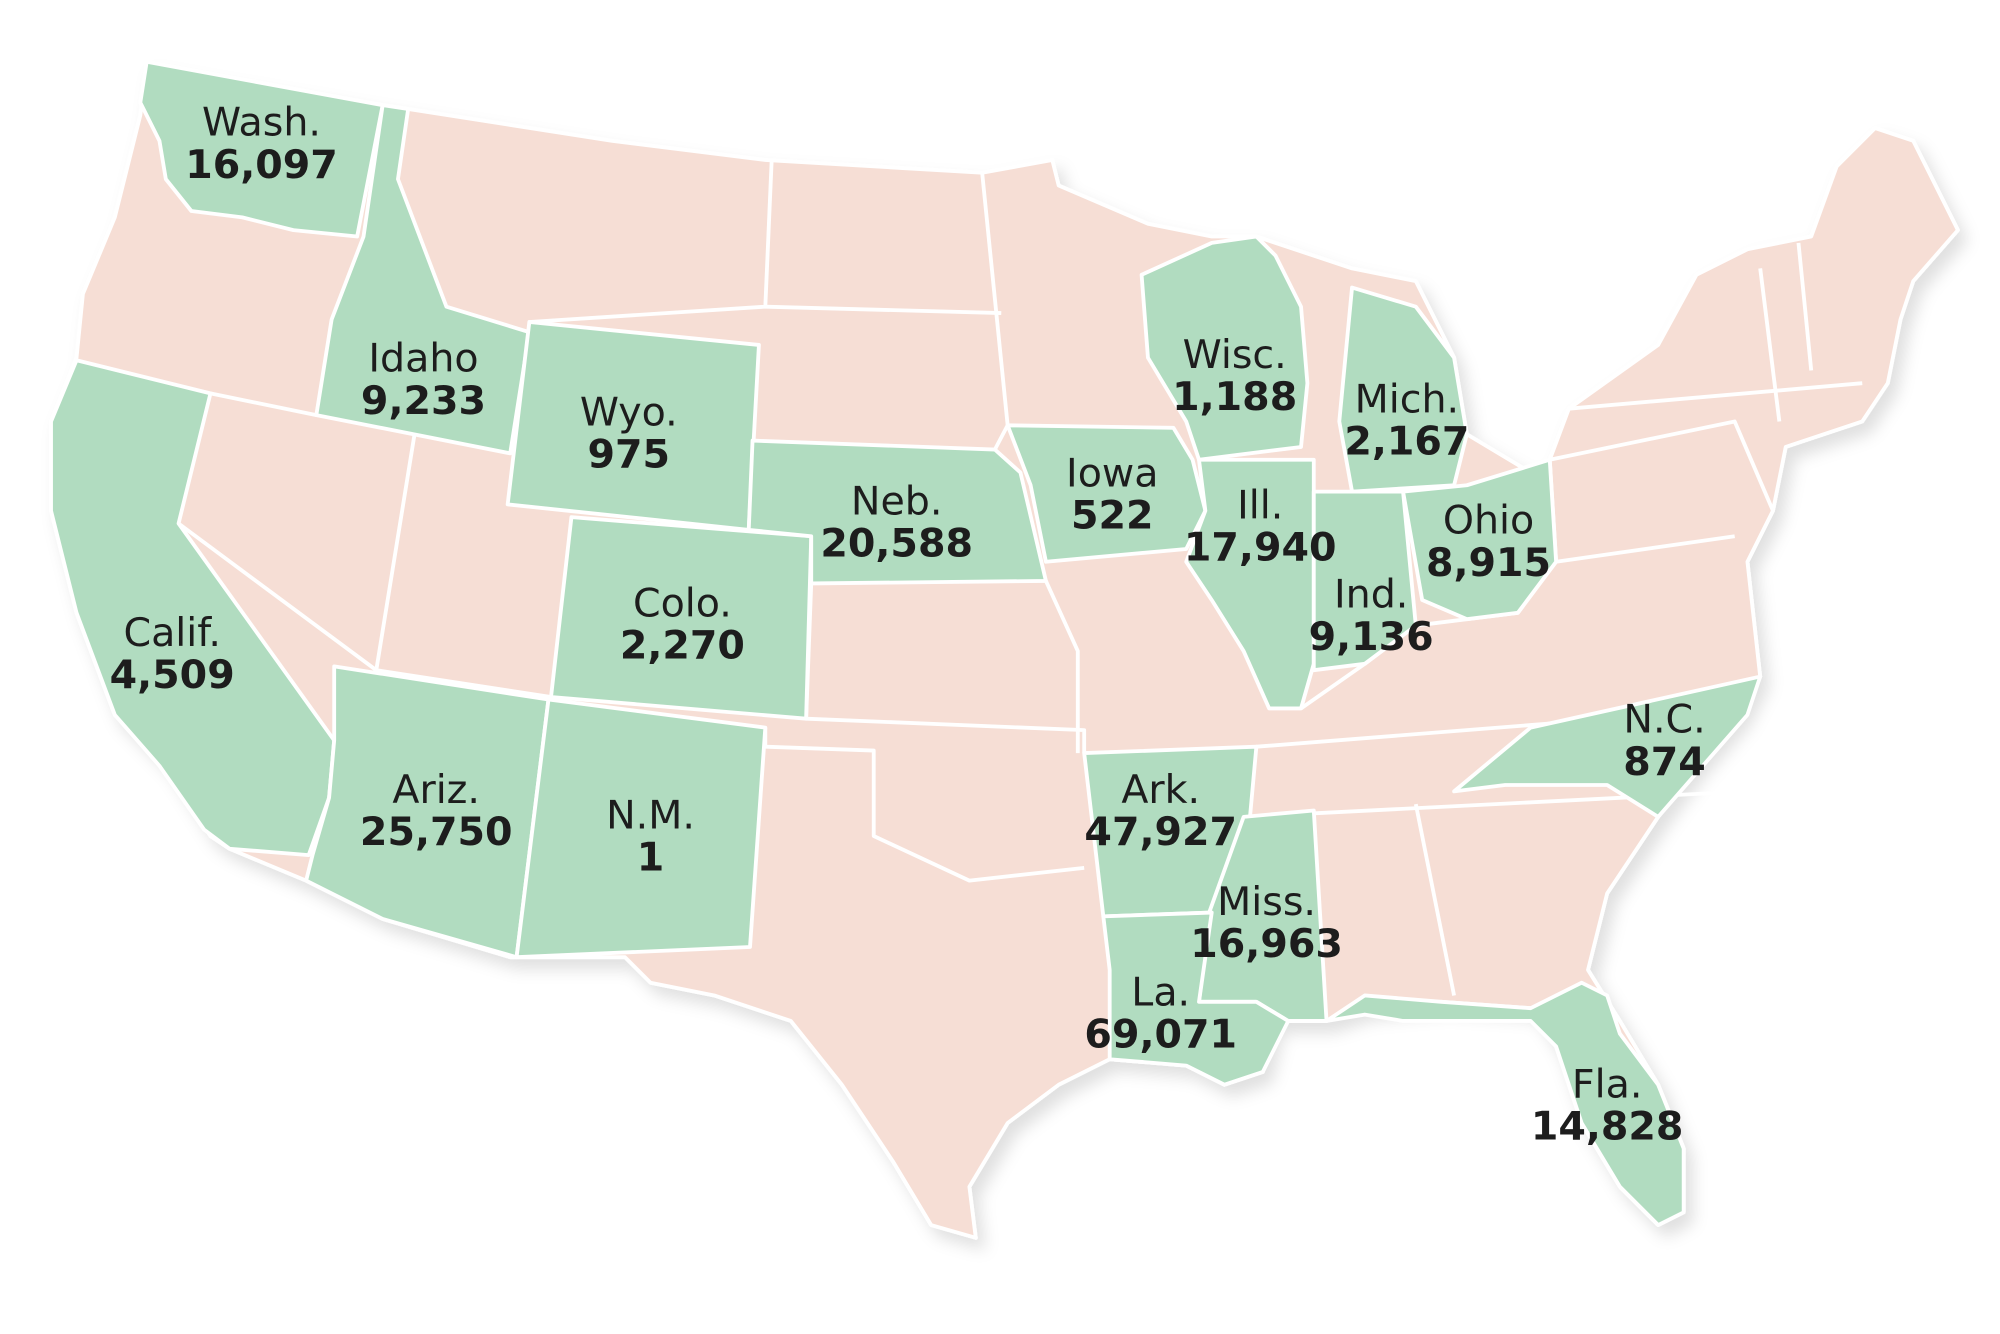 Image resolution: width=2000 pixels, height=1334 pixels. Describe the element at coordinates (423, 401) in the screenshot. I see `state-value: 9,233` at that location.